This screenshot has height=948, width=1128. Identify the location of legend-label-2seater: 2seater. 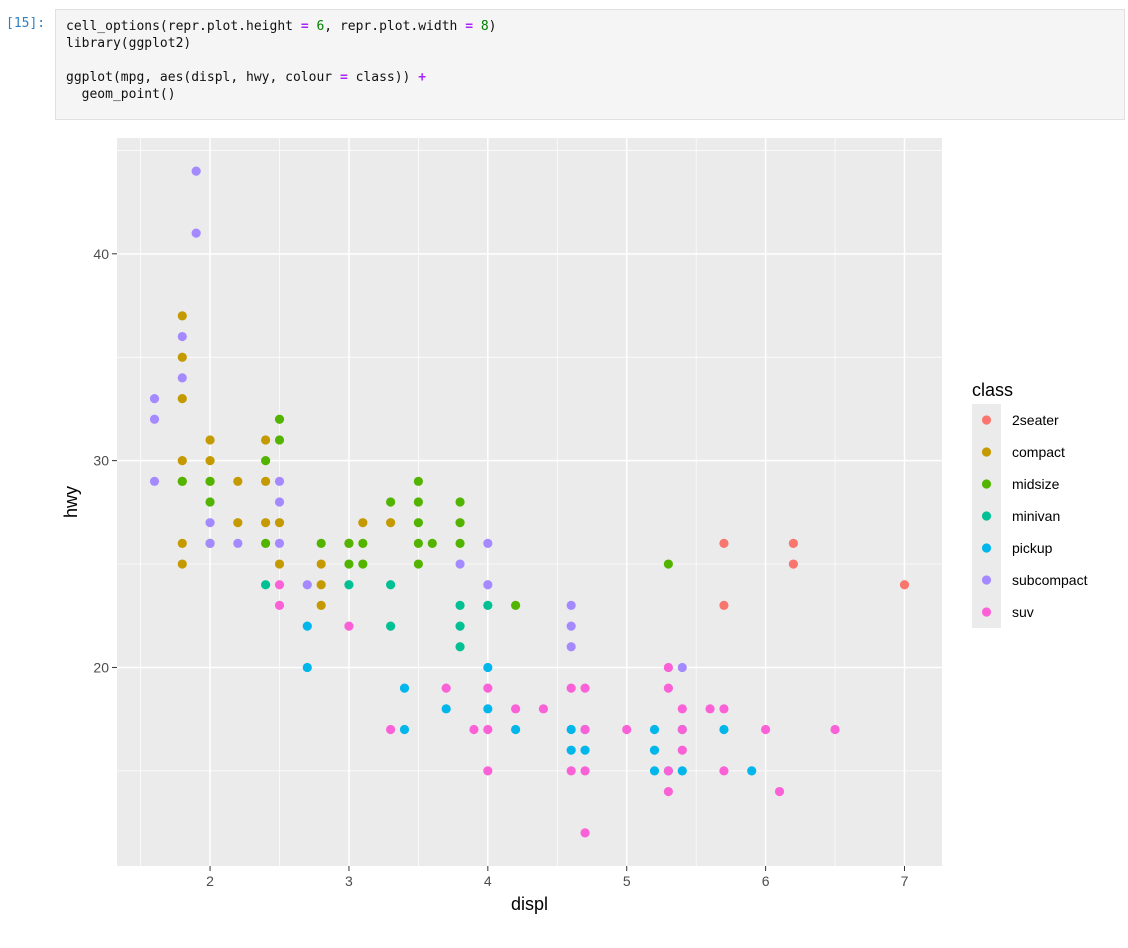
(1035, 420).